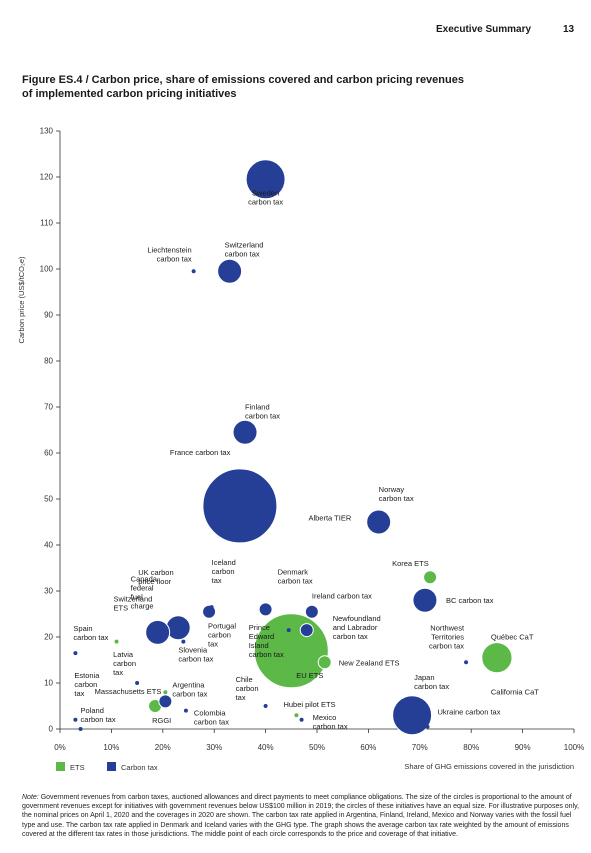 The width and height of the screenshot is (591, 853). I want to click on note-label: Note:, so click(30, 797).